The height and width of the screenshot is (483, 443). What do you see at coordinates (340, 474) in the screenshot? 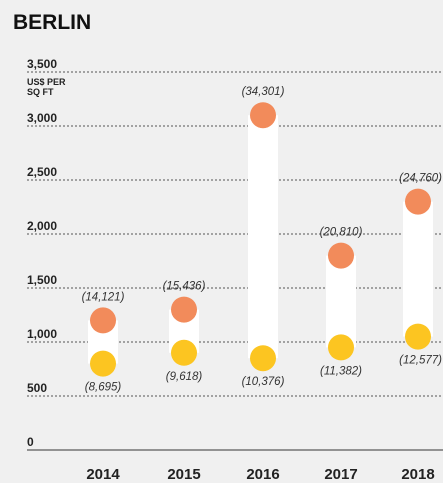
I see `x-tick-label: 2017` at bounding box center [340, 474].